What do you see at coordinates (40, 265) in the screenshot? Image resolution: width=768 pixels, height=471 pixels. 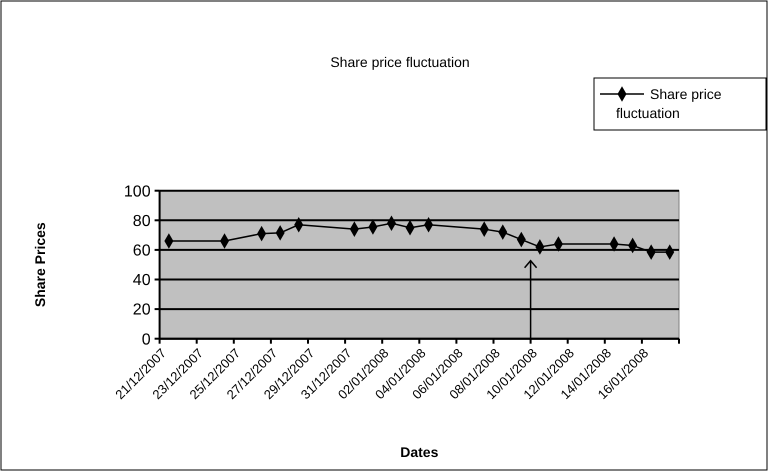 I see `y-axis-title: Share Prices` at bounding box center [40, 265].